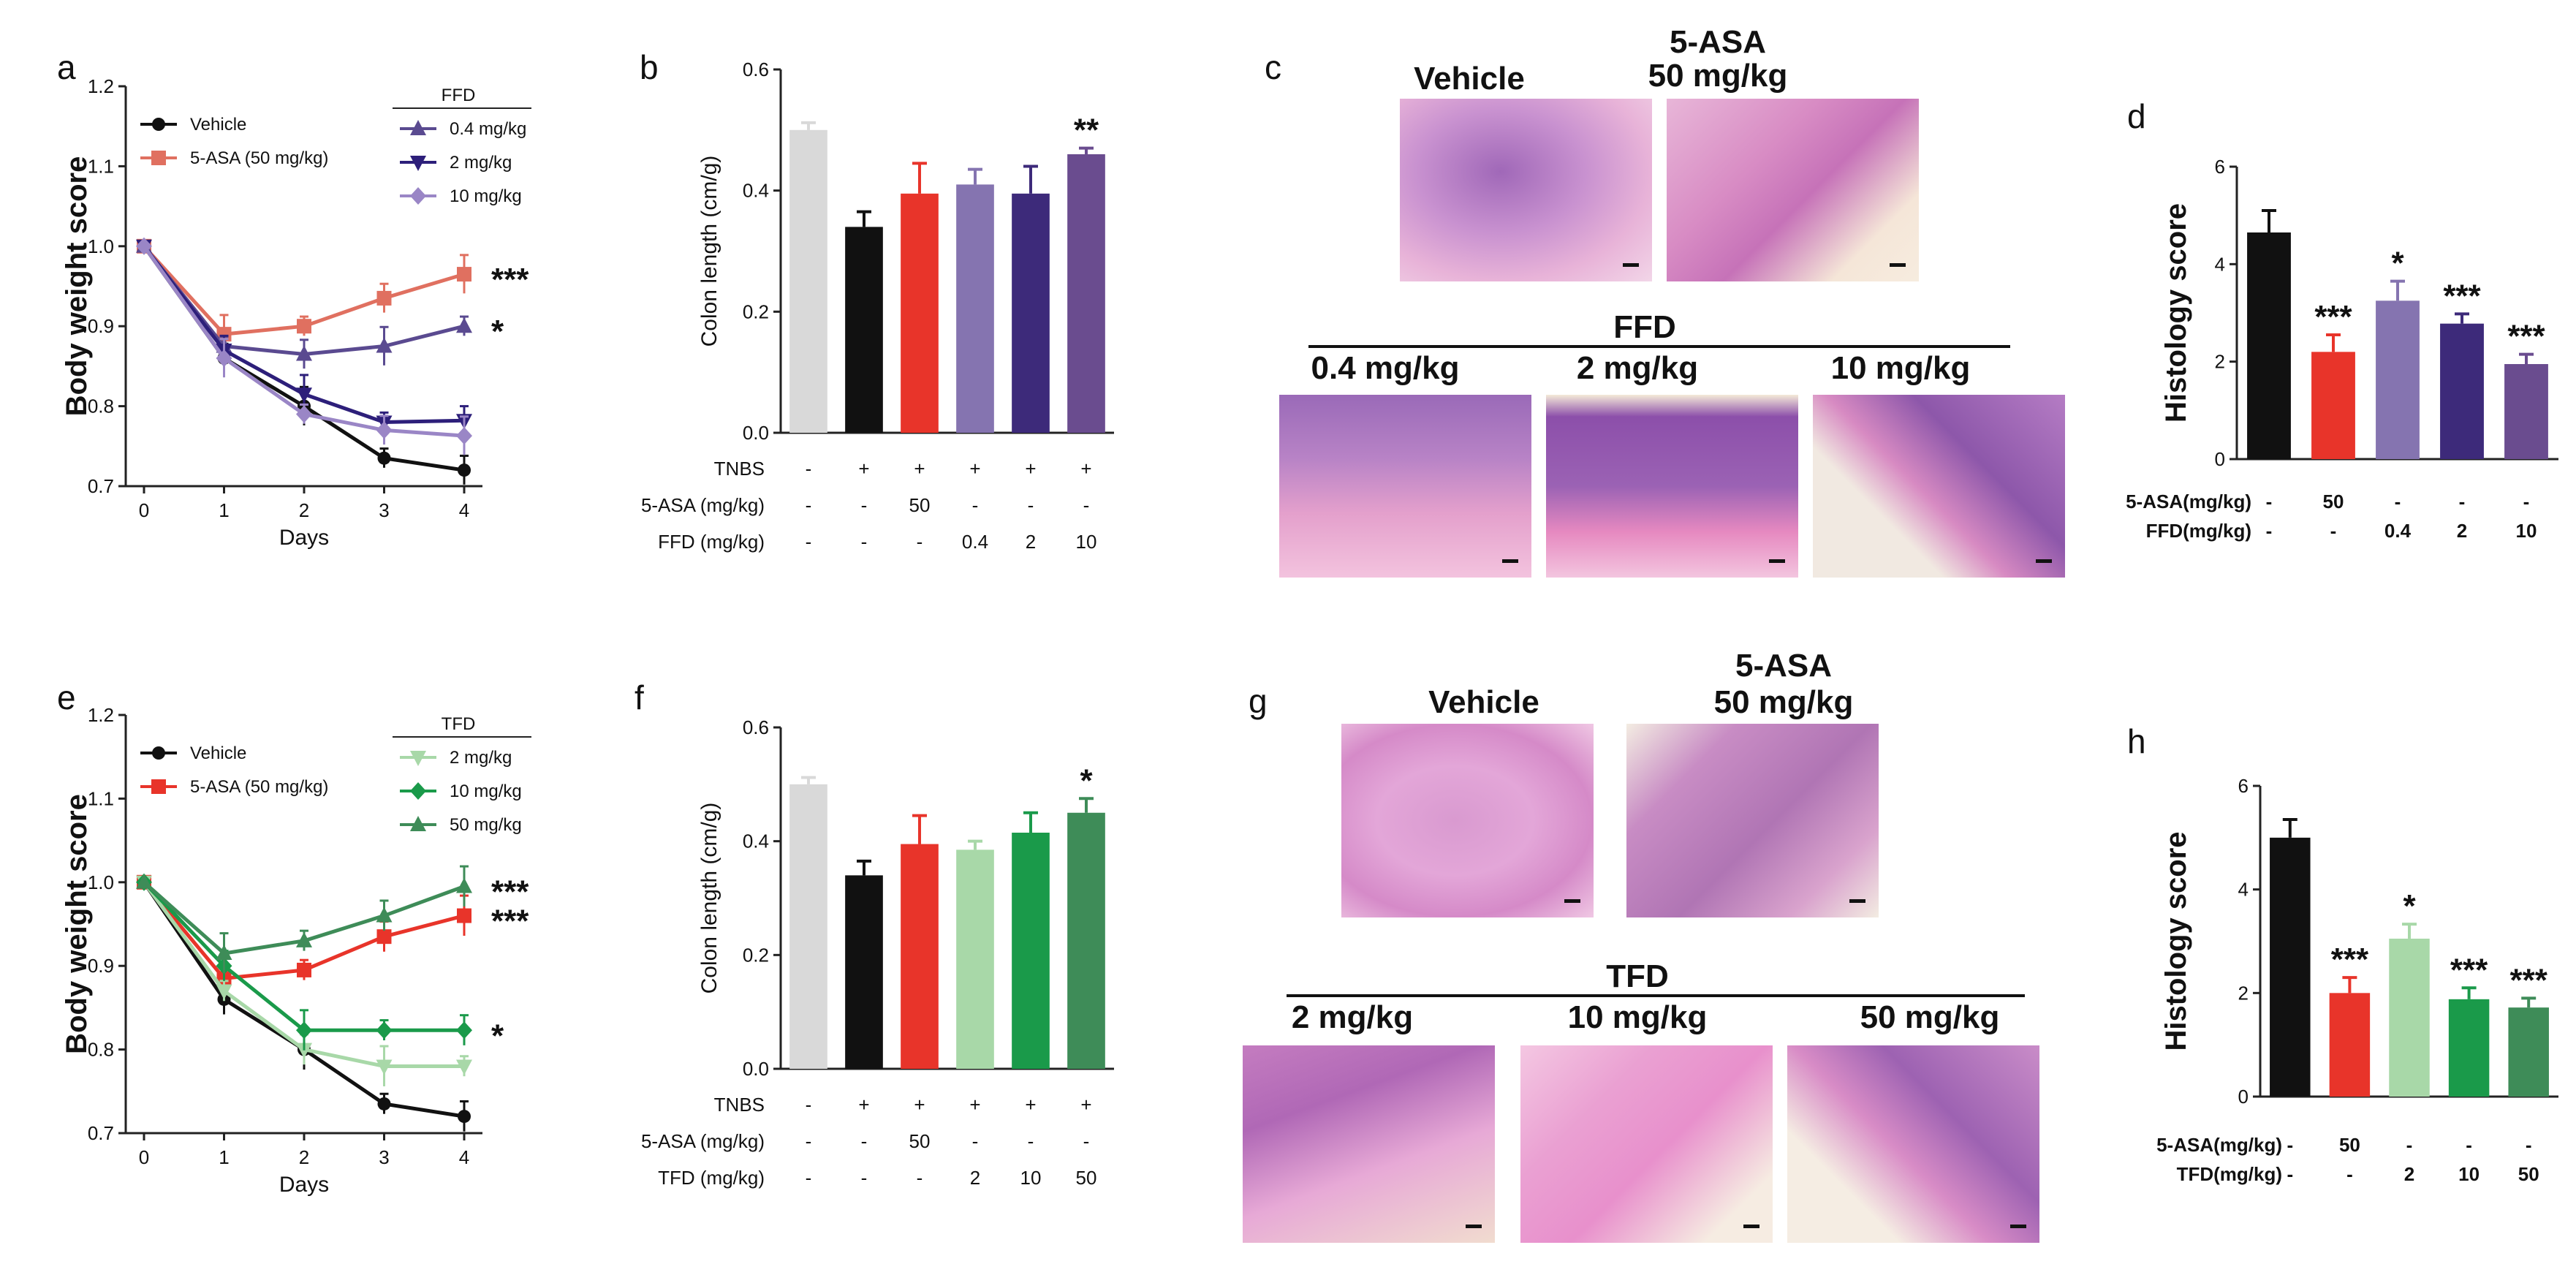  What do you see at coordinates (711, 1178) in the screenshot?
I see `condition-label: TFD (mg/kg)` at bounding box center [711, 1178].